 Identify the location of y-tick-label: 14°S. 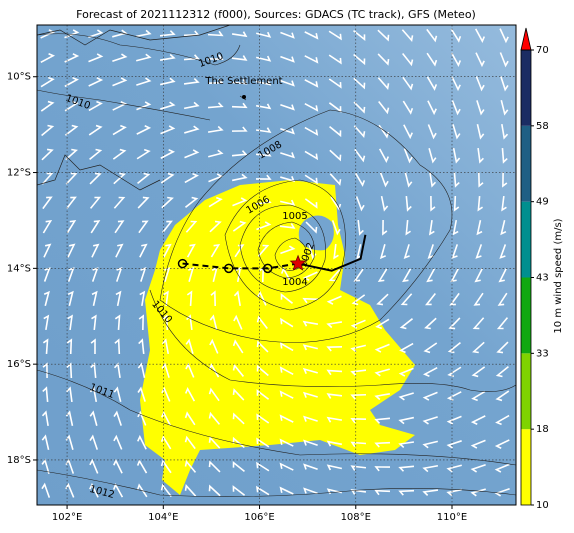
(19, 268).